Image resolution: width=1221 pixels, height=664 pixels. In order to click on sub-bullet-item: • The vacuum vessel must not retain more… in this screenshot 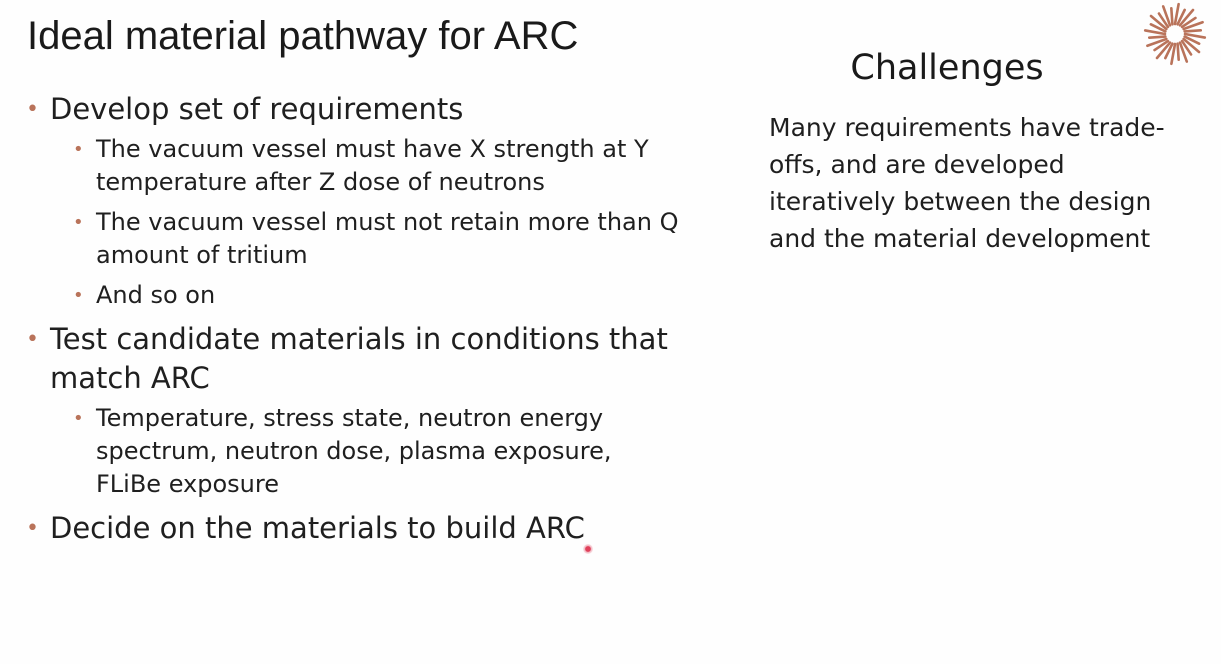, I will do `click(367, 239)`.